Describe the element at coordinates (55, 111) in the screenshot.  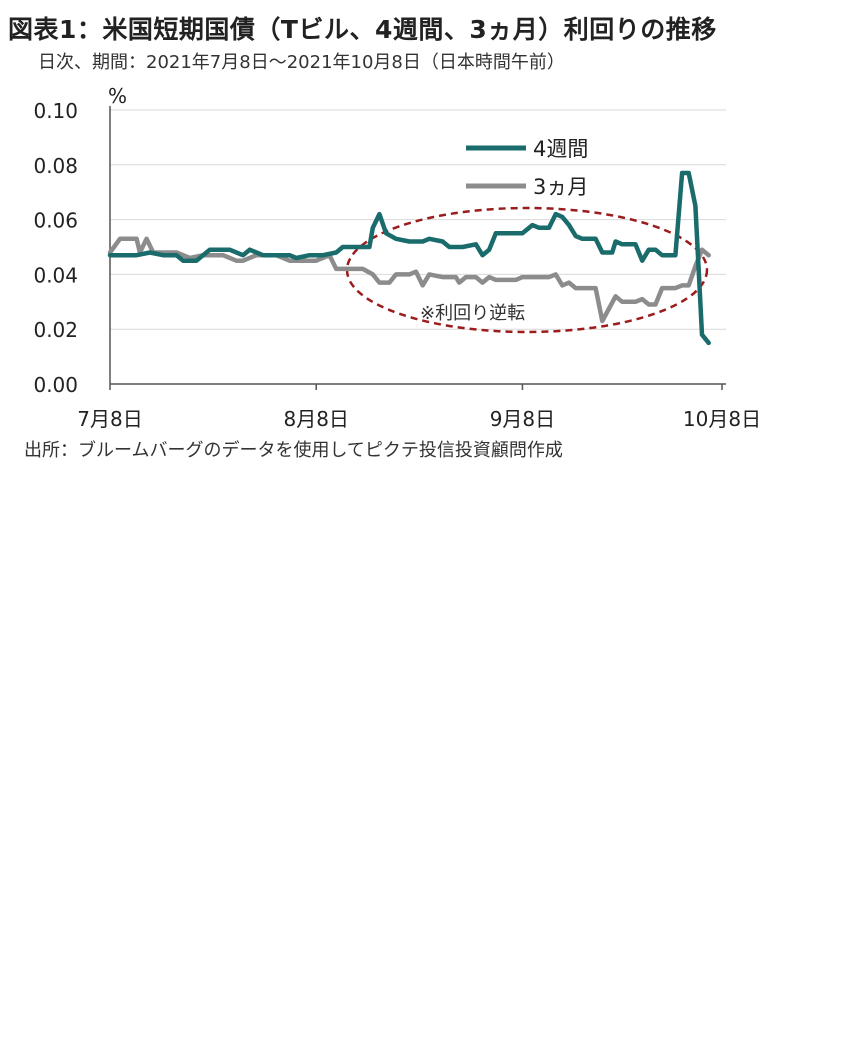
I see `y-tick-label: 0.10` at that location.